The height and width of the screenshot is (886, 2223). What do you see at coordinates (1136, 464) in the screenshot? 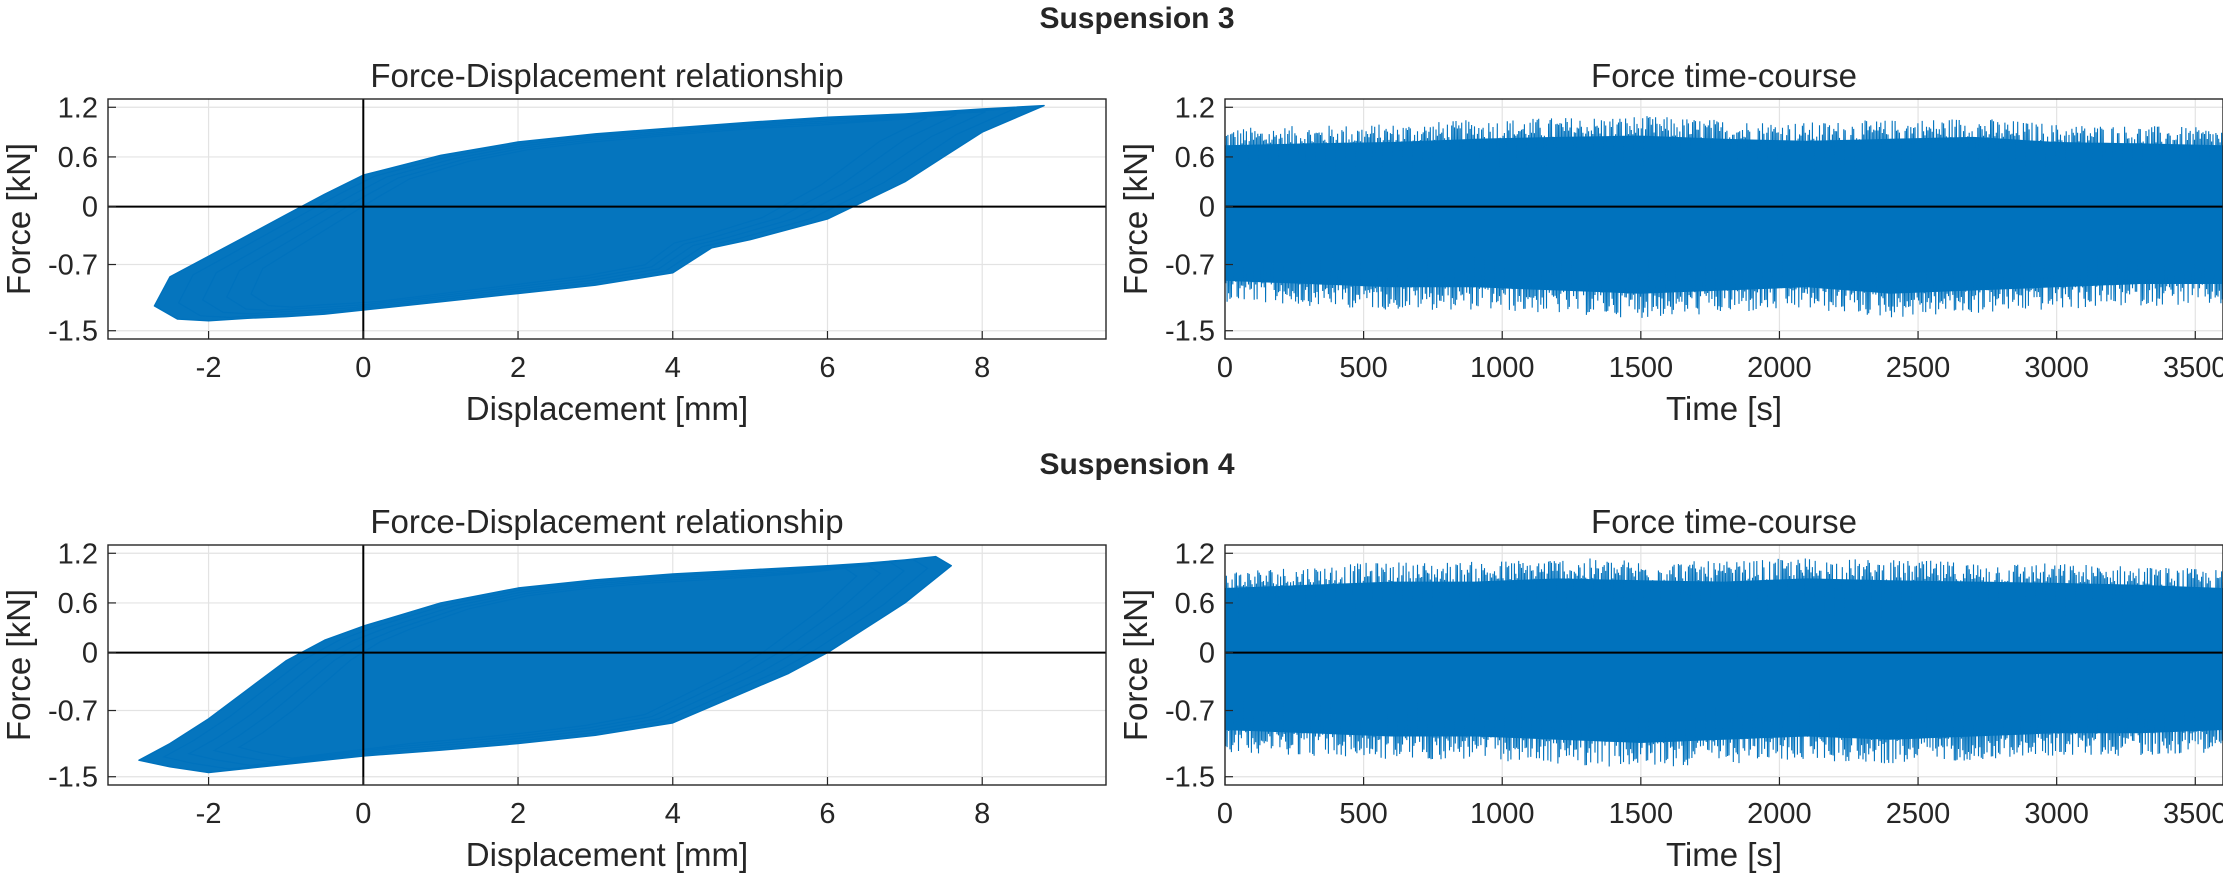
I see `group-title-suspension-4: Suspension 4` at bounding box center [1136, 464].